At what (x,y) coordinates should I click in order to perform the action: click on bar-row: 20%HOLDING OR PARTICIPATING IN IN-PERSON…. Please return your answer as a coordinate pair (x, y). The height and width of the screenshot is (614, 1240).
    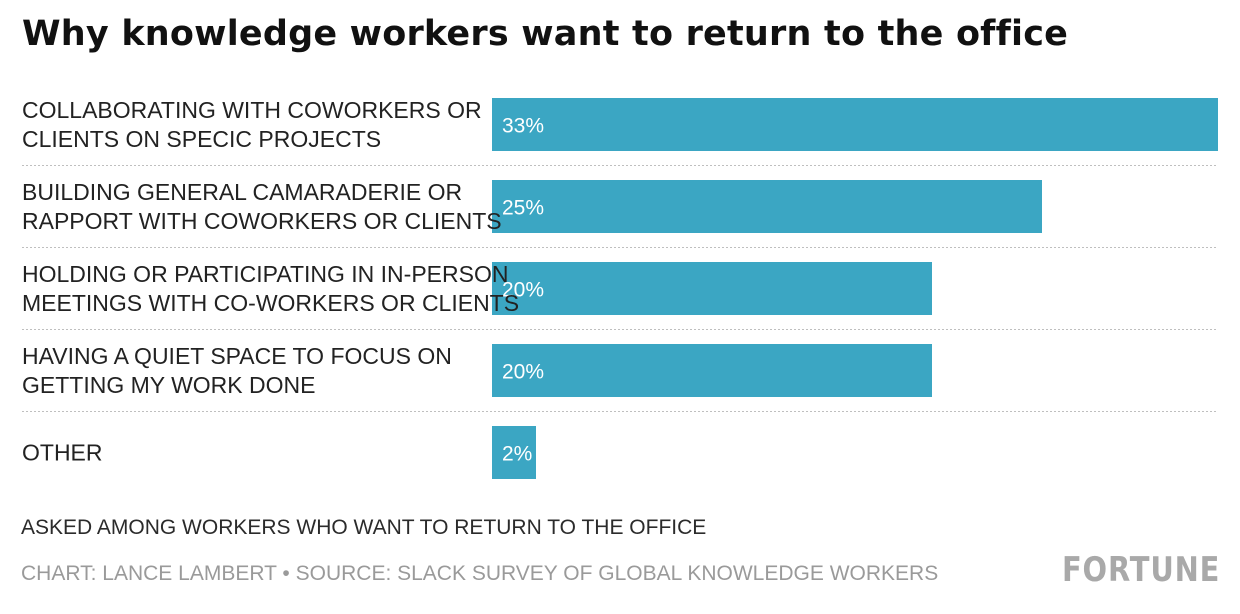
    Looking at the image, I should click on (620, 295).